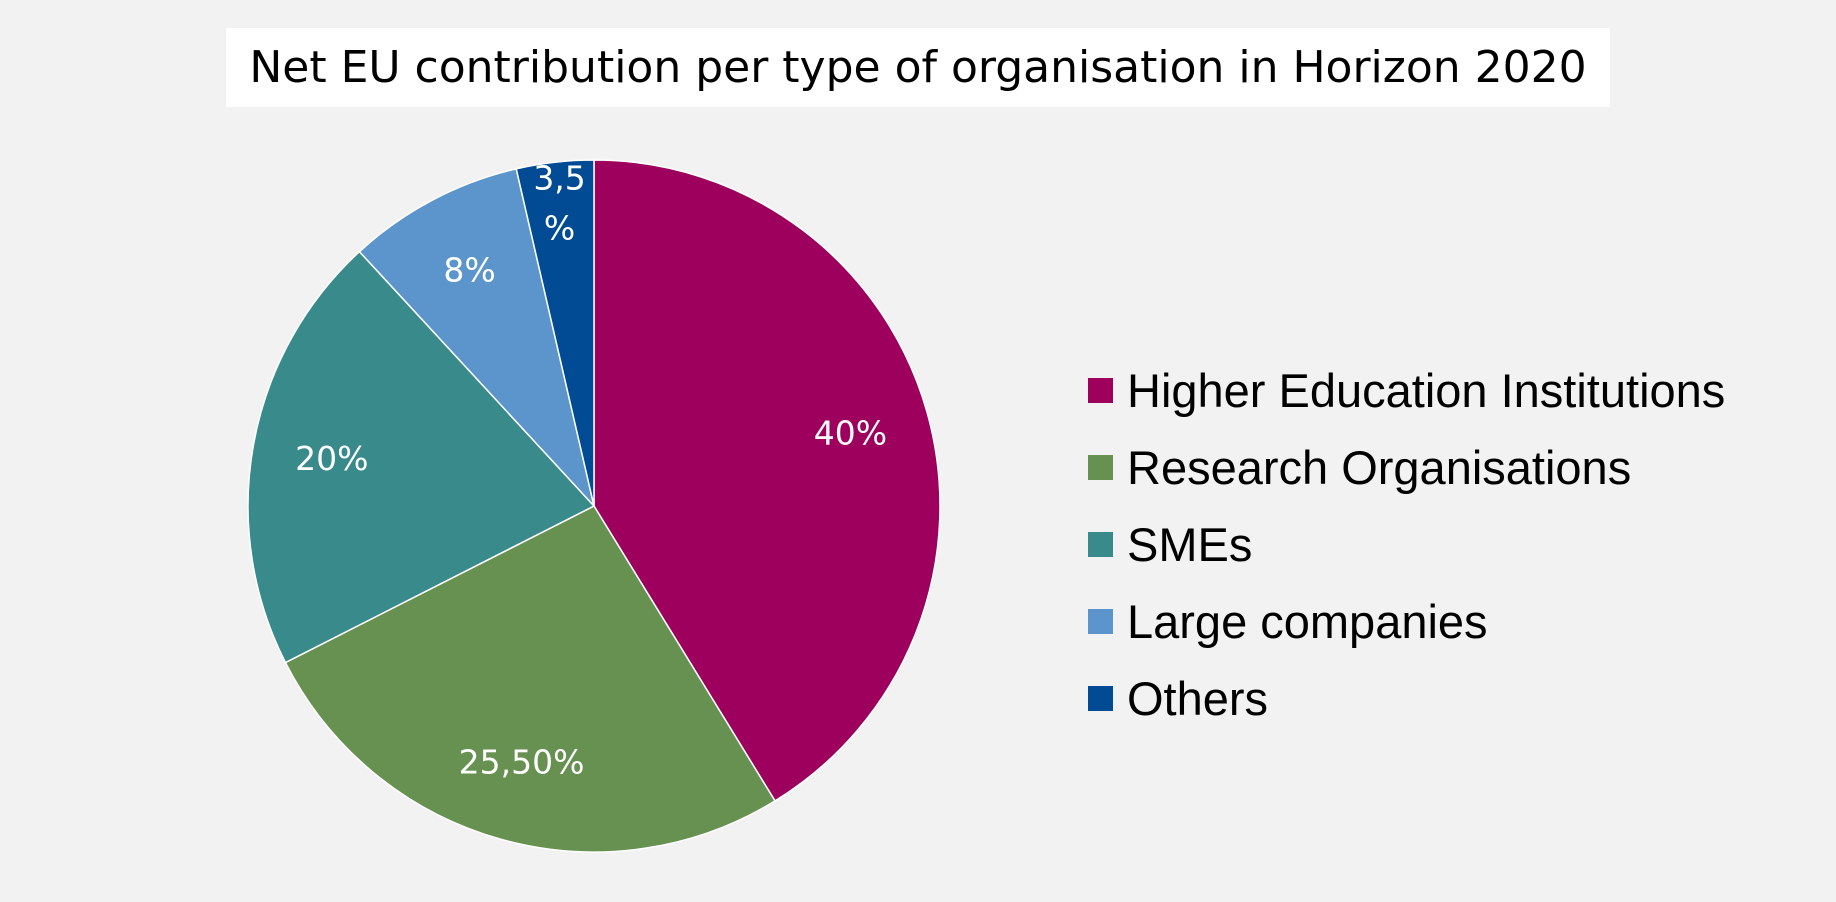 Image resolution: width=1836 pixels, height=902 pixels. Describe the element at coordinates (1190, 544) in the screenshot. I see `legend-label: SMEs` at that location.